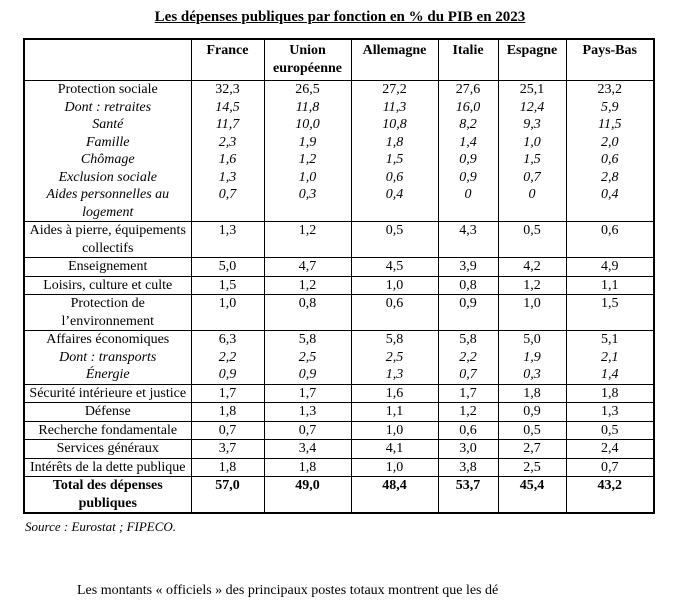 This screenshot has width=680, height=600. I want to click on value-cell: 43,2, so click(610, 495).